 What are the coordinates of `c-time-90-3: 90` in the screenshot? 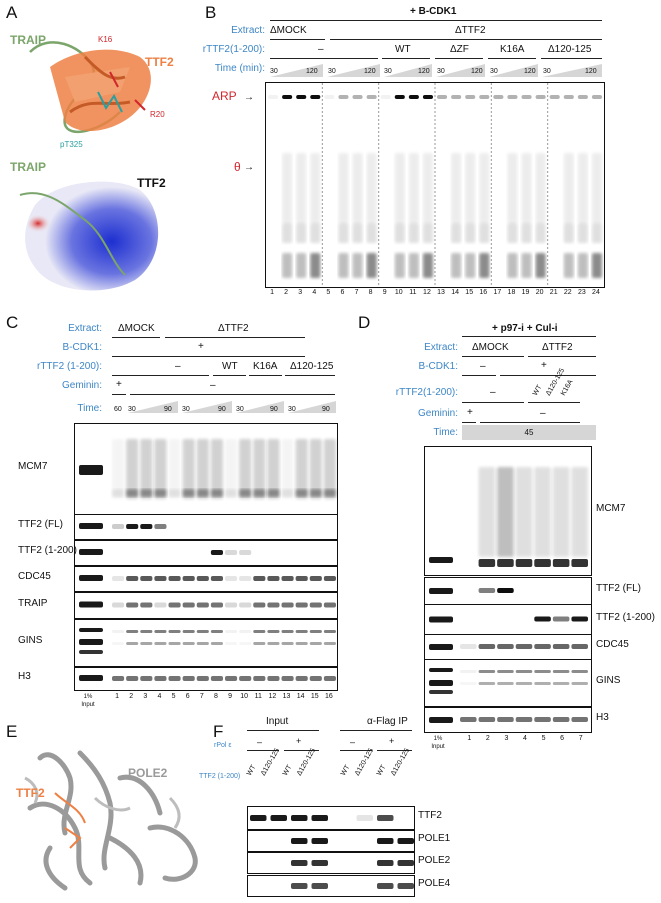 It's located at (274, 409).